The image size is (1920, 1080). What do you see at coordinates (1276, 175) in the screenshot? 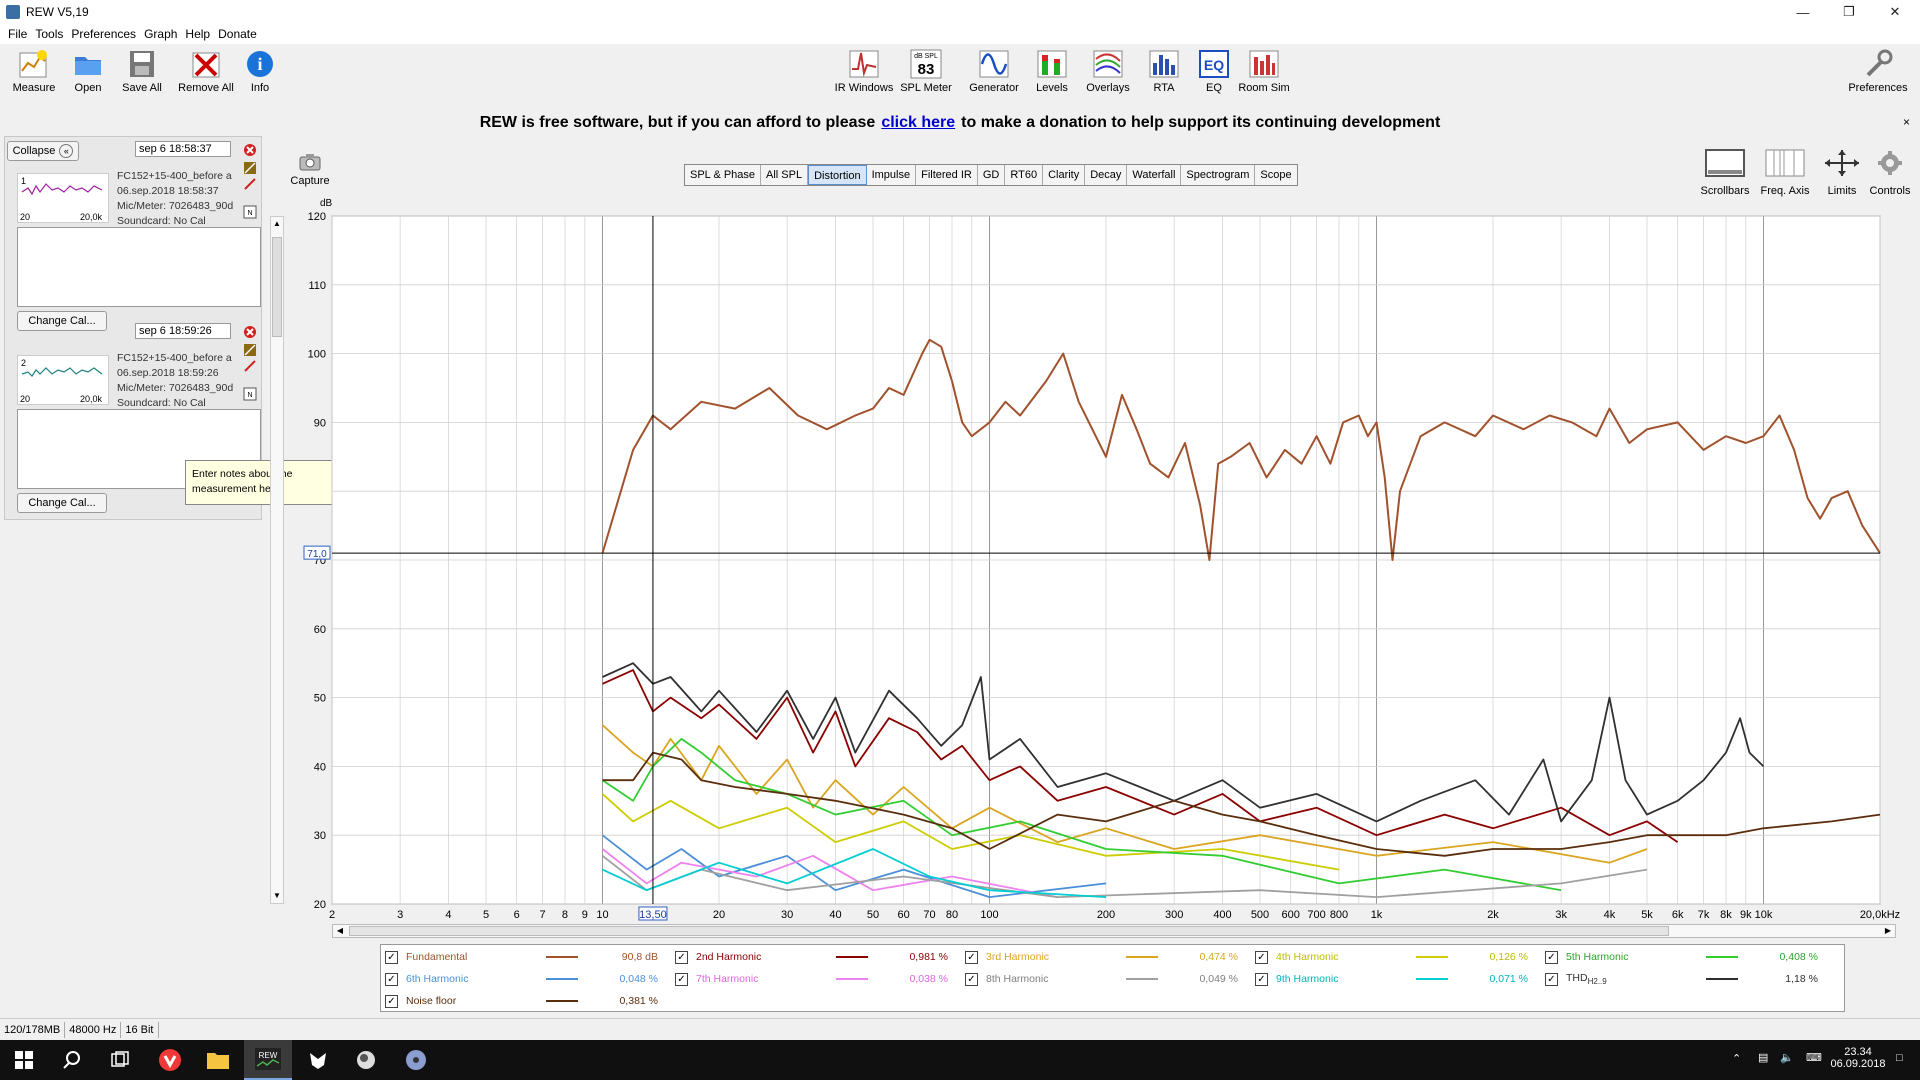
I see `tab-scope: Scope` at bounding box center [1276, 175].